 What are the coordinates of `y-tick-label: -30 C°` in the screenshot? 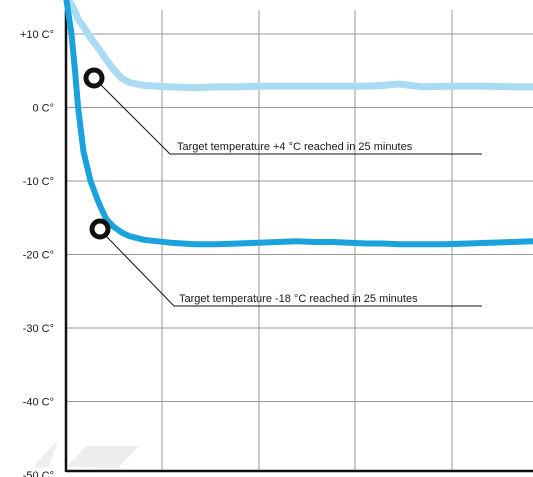 It's located at (38, 329).